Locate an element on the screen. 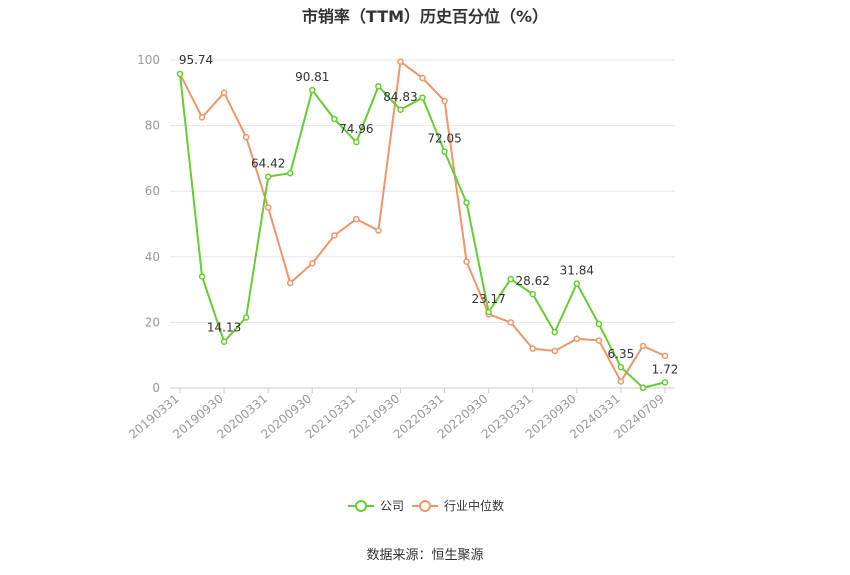 This screenshot has height=575, width=850. y-tick-label: 80 is located at coordinates (152, 126).